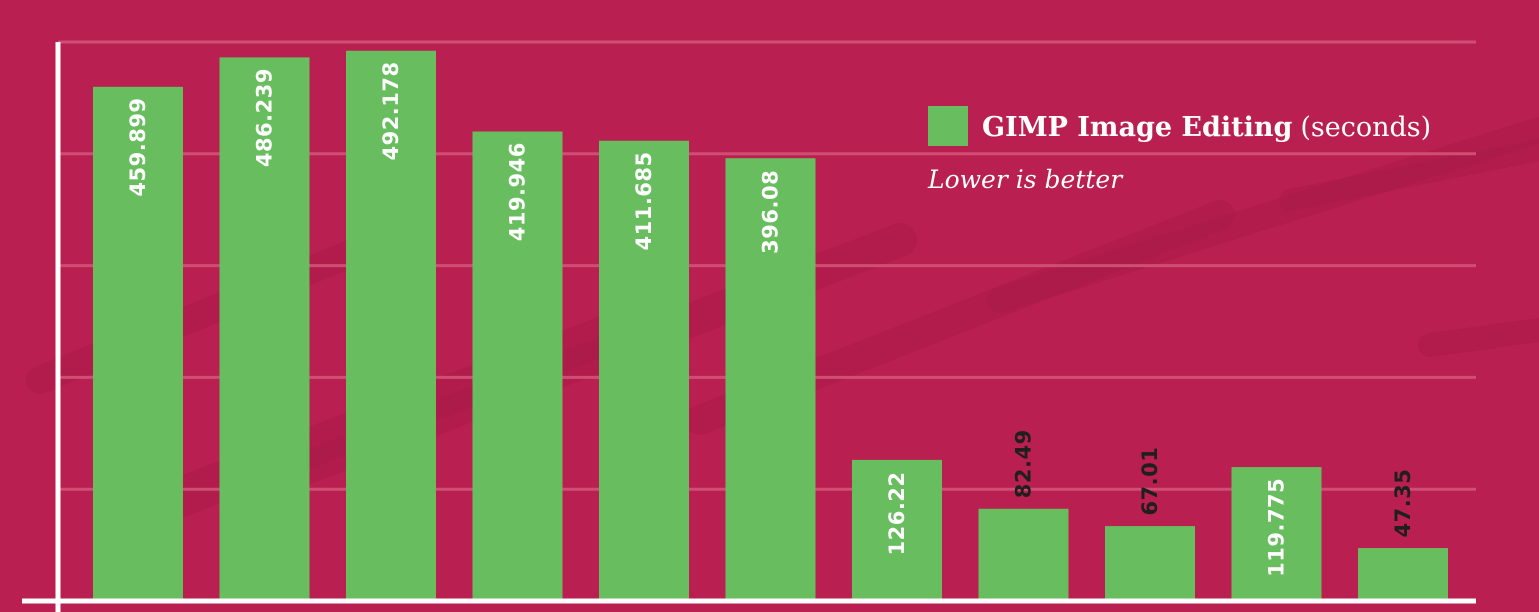  I want to click on legend-series-name: GIMP Image Editing, so click(1137, 127).